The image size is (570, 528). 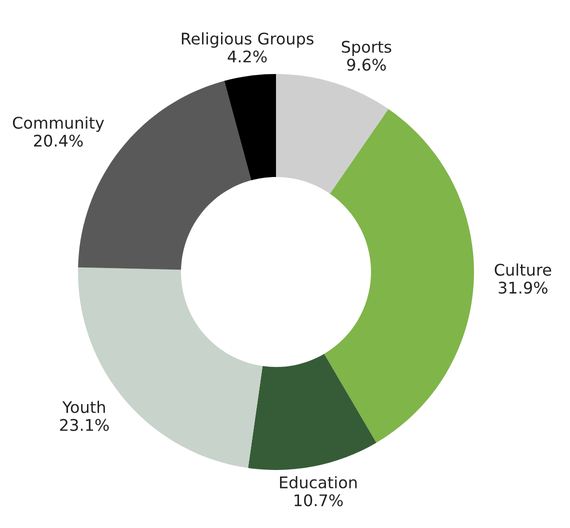 What do you see at coordinates (58, 124) in the screenshot?
I see `slice-label: Community` at bounding box center [58, 124].